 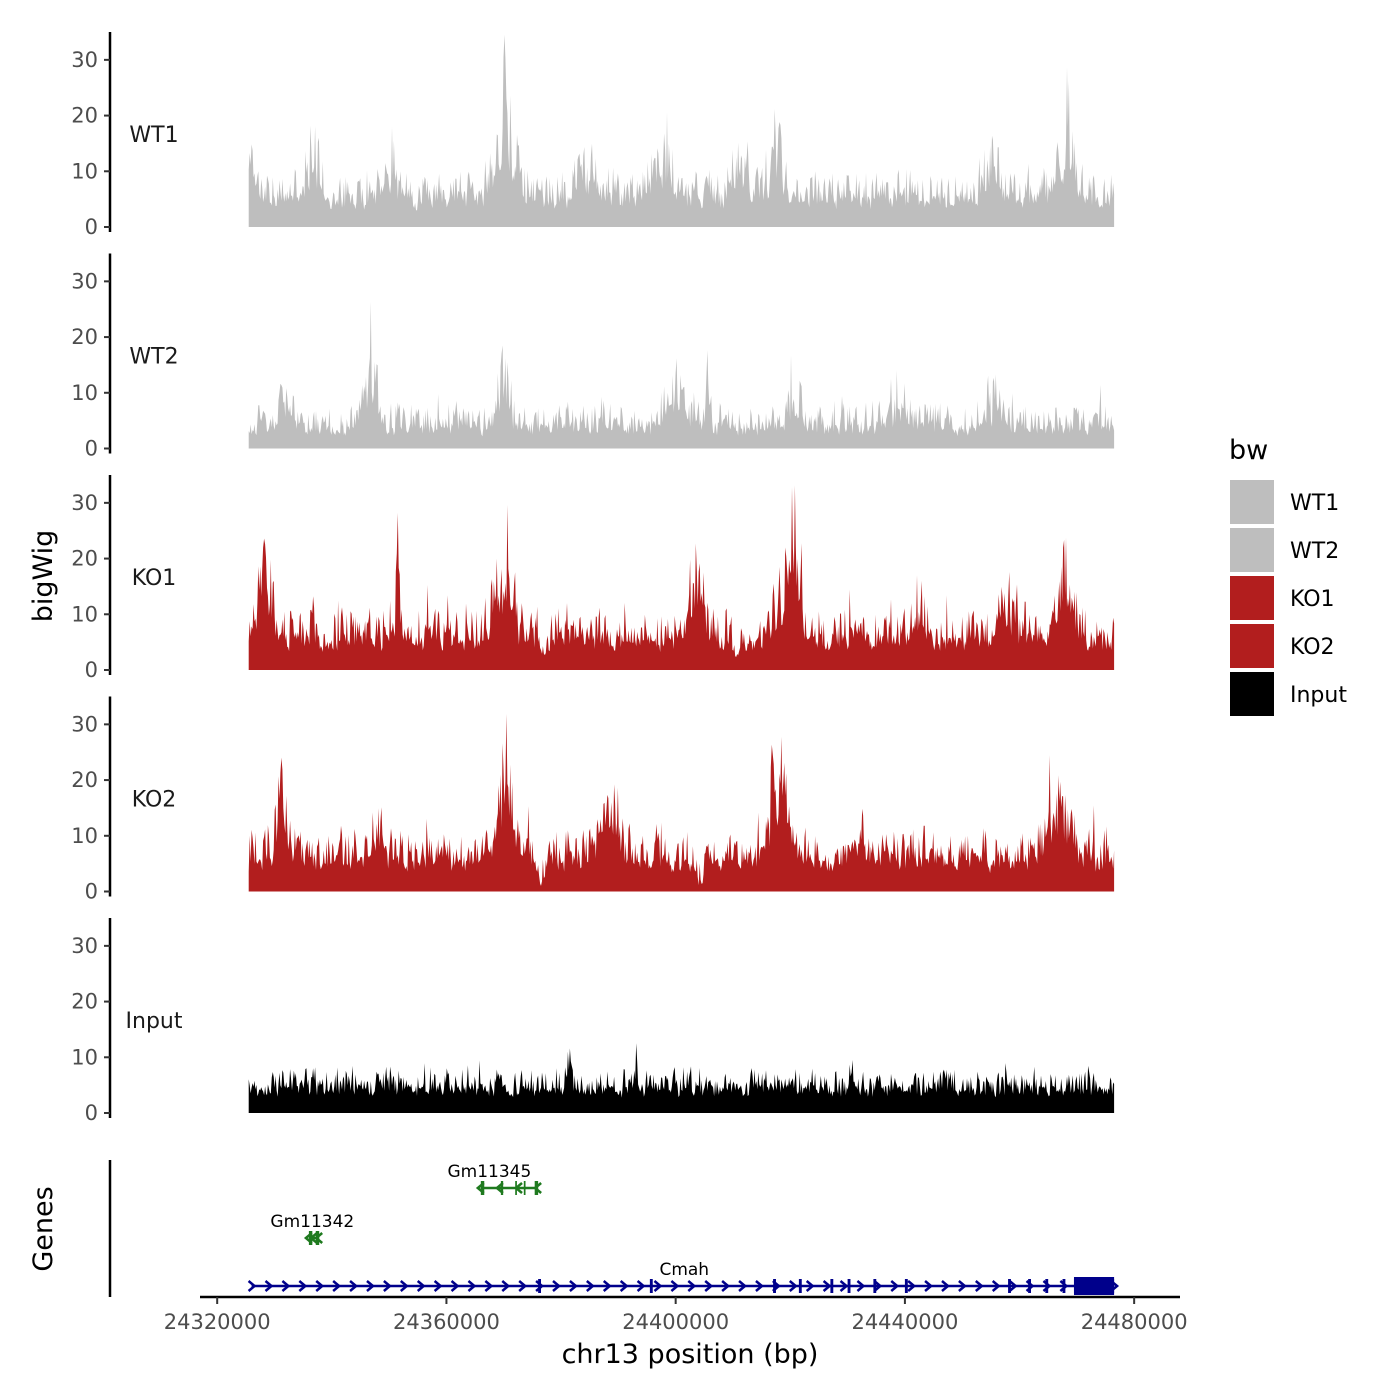 I want to click on gene-label: Cmah, so click(x=684, y=1270).